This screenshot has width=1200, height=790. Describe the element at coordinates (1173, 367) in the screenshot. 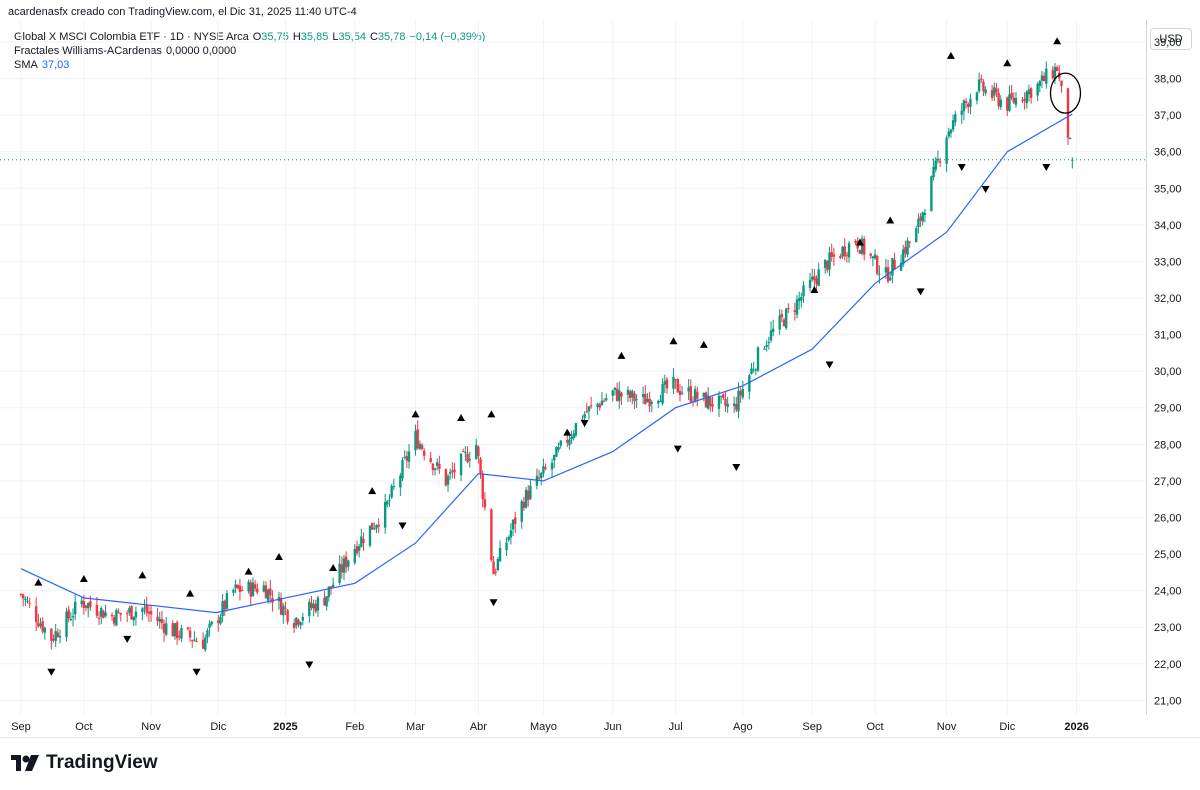

I see `price-axis` at that location.